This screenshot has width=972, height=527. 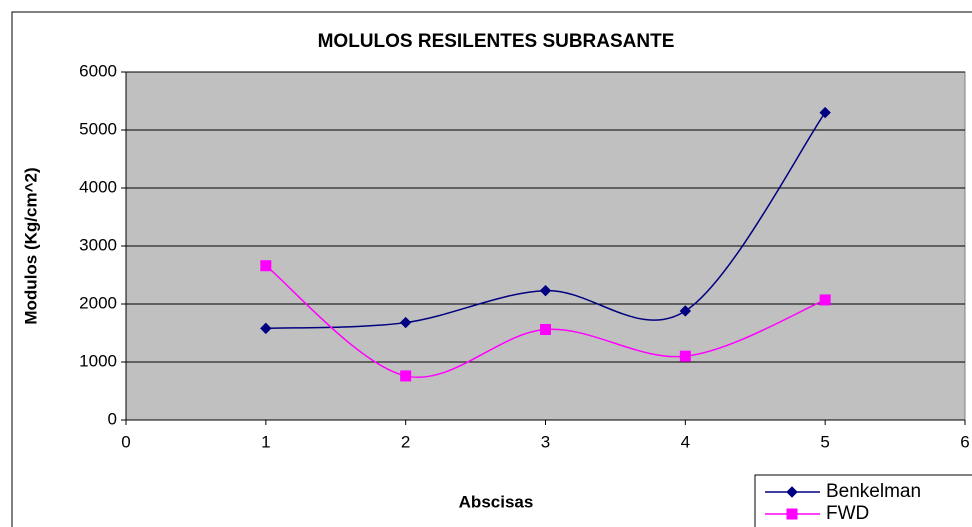 What do you see at coordinates (545, 441) in the screenshot?
I see `x-tick-label: 3` at bounding box center [545, 441].